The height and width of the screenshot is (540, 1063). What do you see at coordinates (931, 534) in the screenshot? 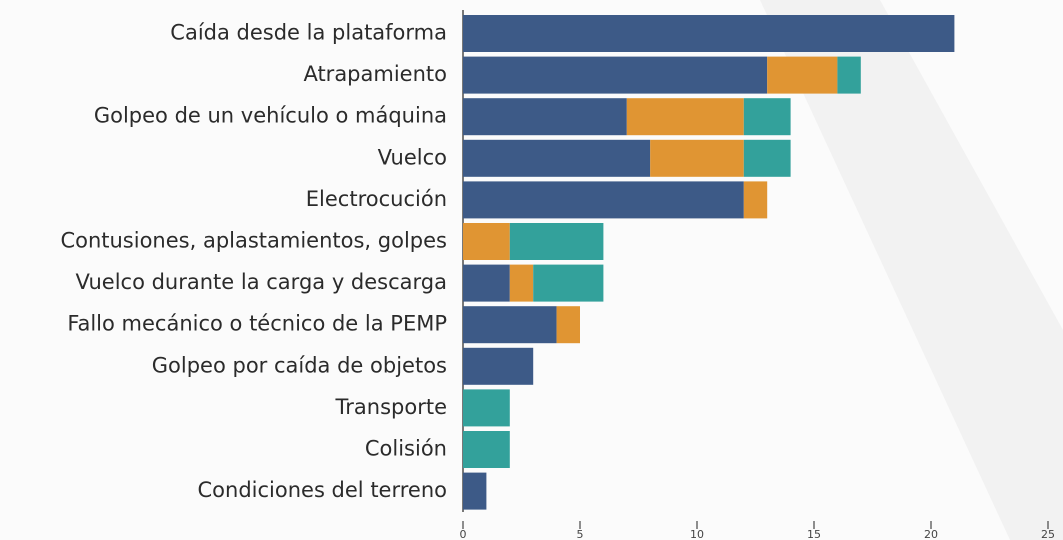
I see `x-tick-label: 20` at bounding box center [931, 534].